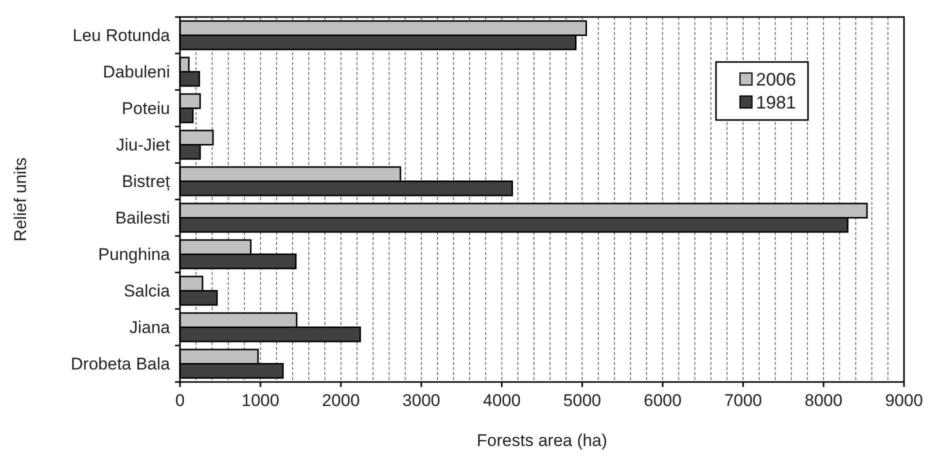  What do you see at coordinates (421, 400) in the screenshot?
I see `x-tick-label: 3000` at bounding box center [421, 400].